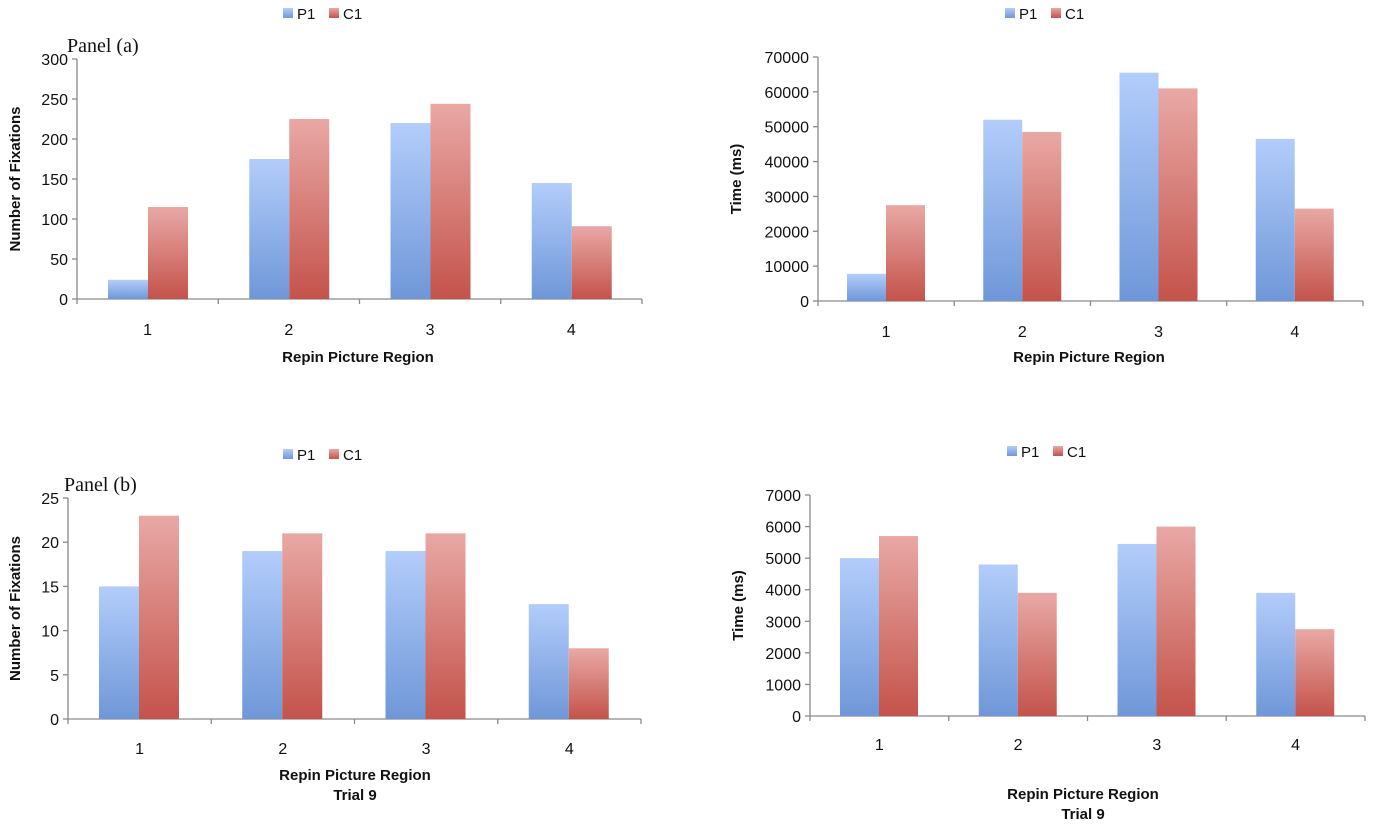  What do you see at coordinates (50, 632) in the screenshot?
I see `y-tick-label: 10` at bounding box center [50, 632].